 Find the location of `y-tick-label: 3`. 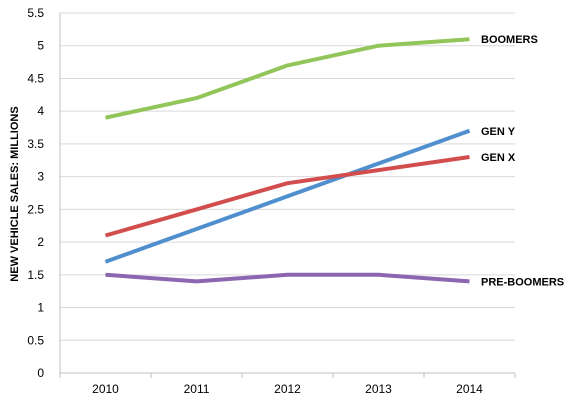

y-tick-label: 3 is located at coordinates (40, 177).